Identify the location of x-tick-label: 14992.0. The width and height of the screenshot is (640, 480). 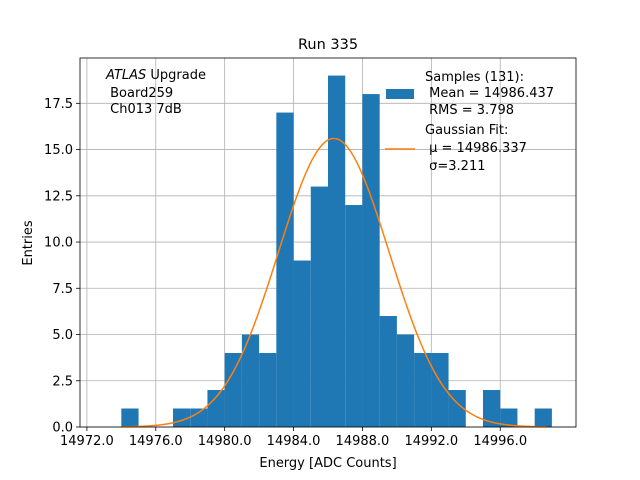
(431, 441).